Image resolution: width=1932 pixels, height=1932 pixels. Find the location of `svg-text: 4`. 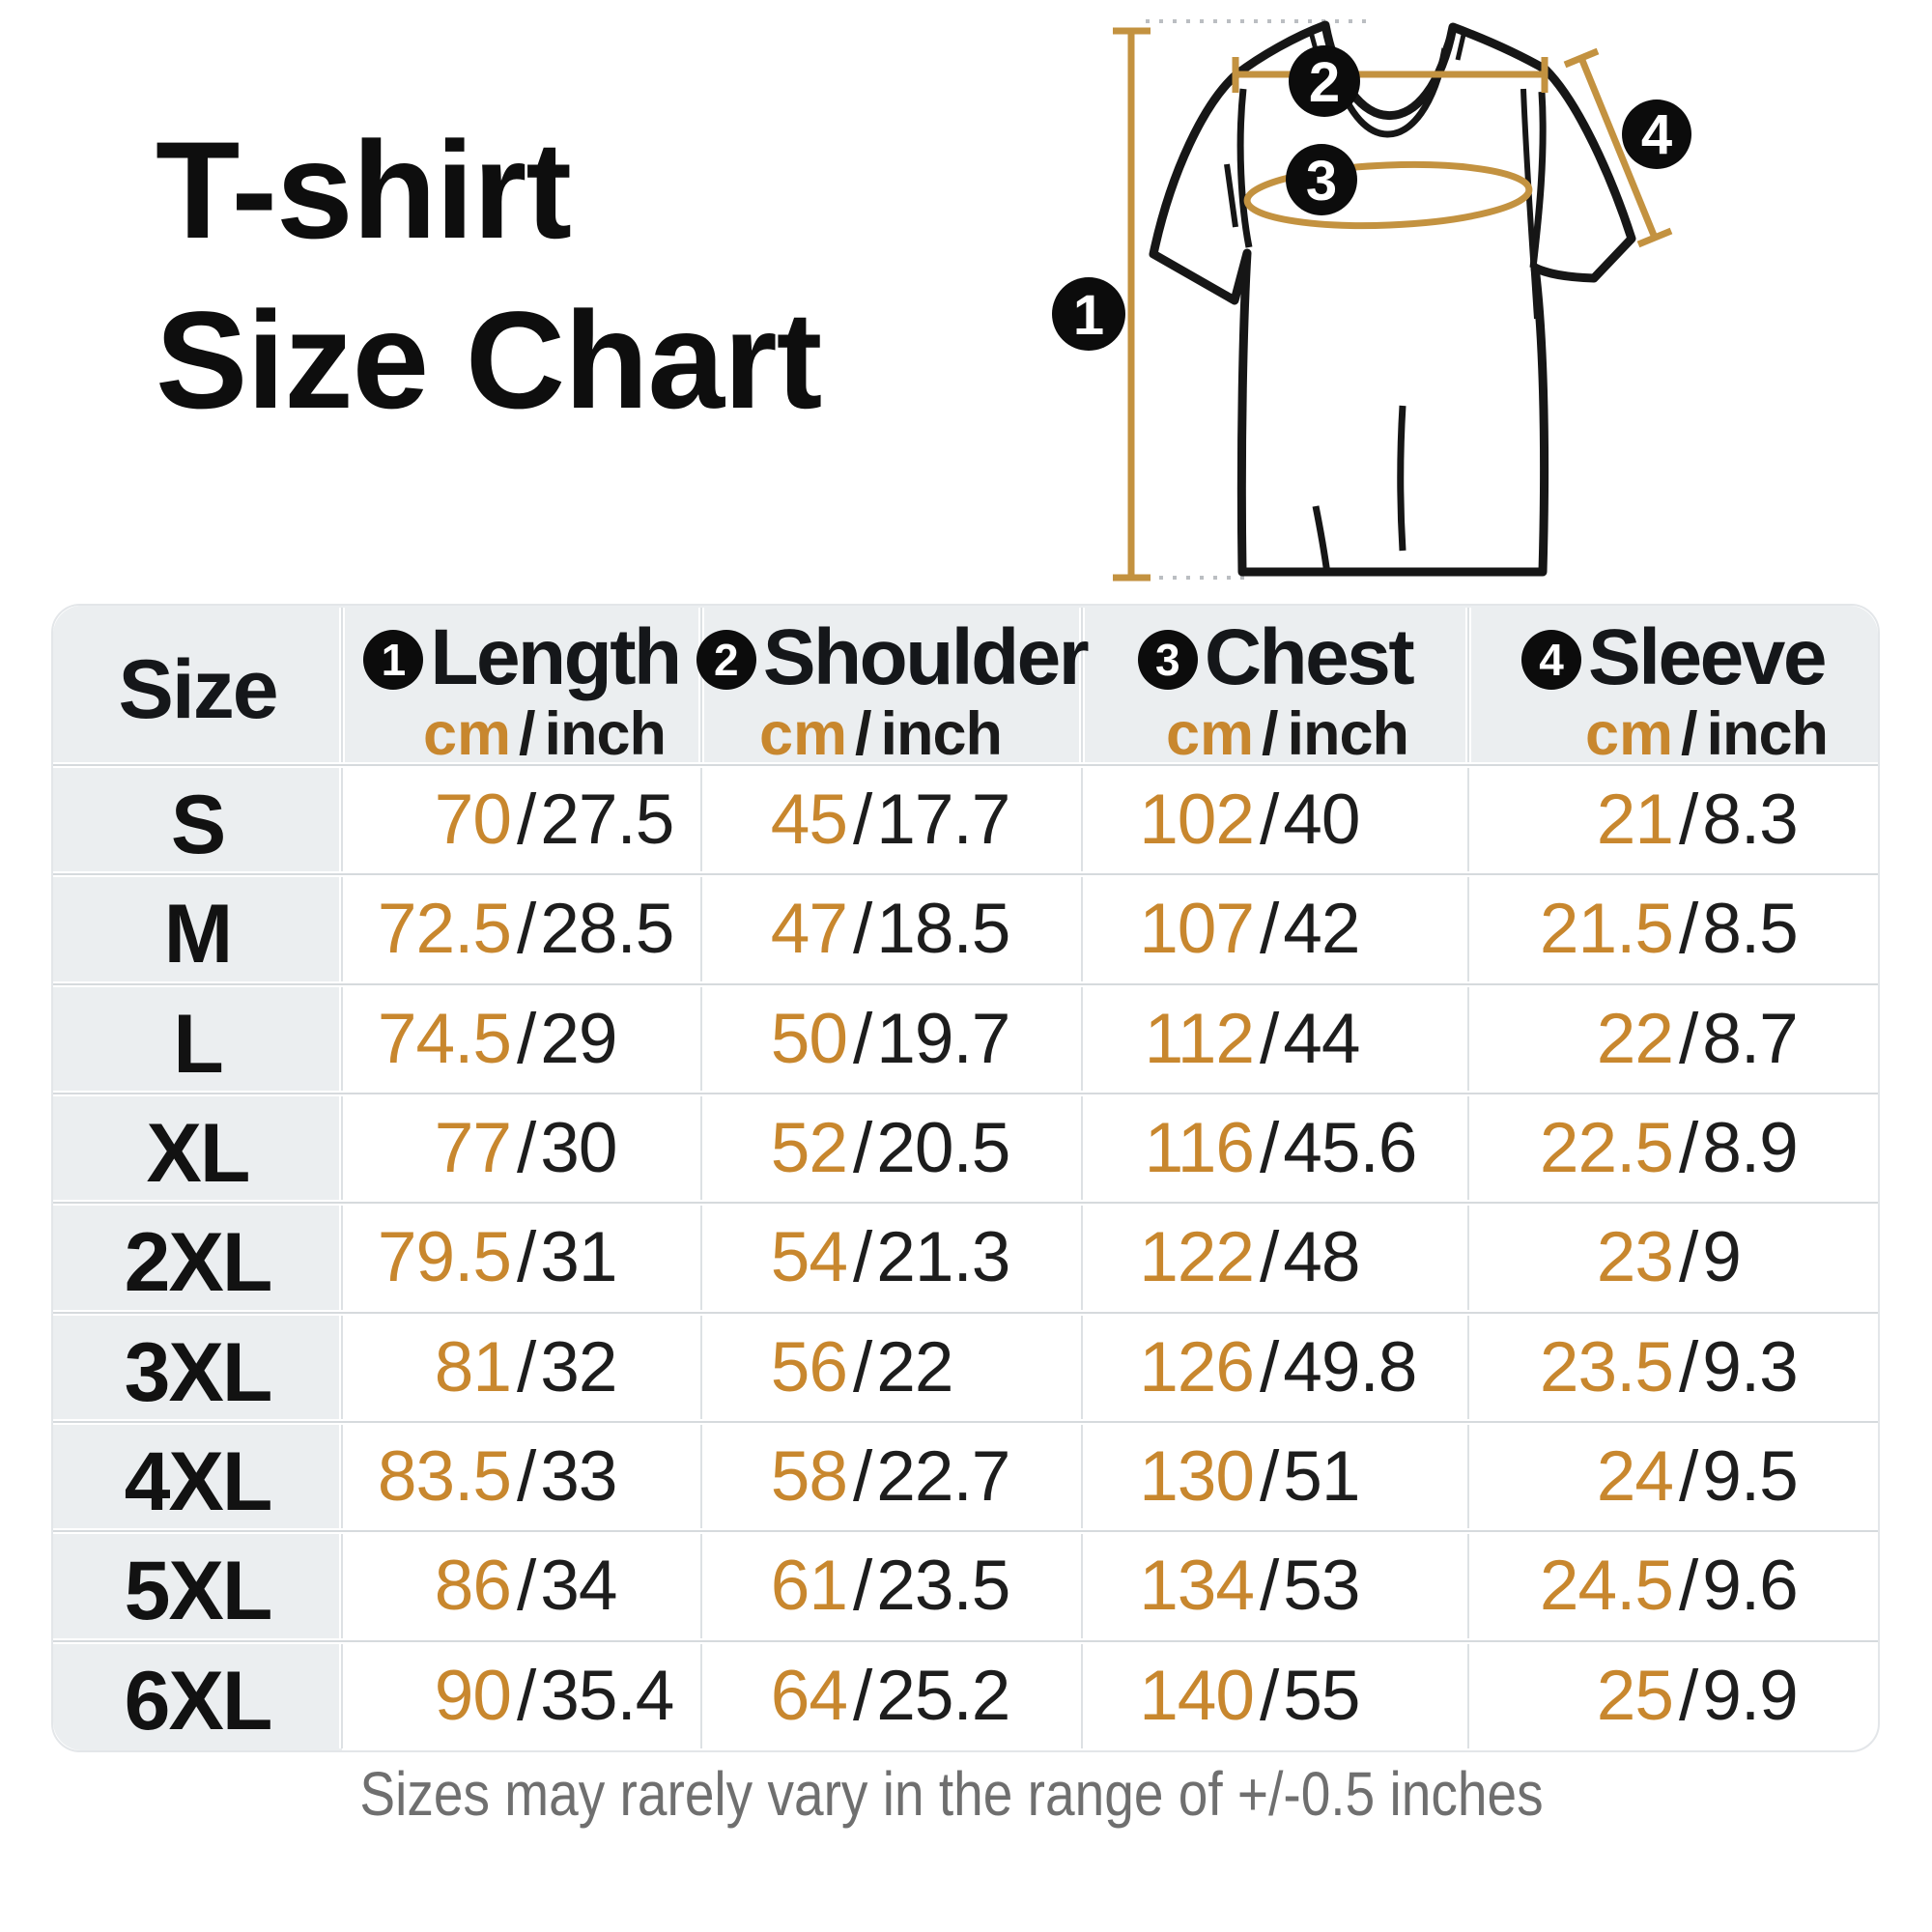

svg-text: 4 is located at coordinates (1656, 134).